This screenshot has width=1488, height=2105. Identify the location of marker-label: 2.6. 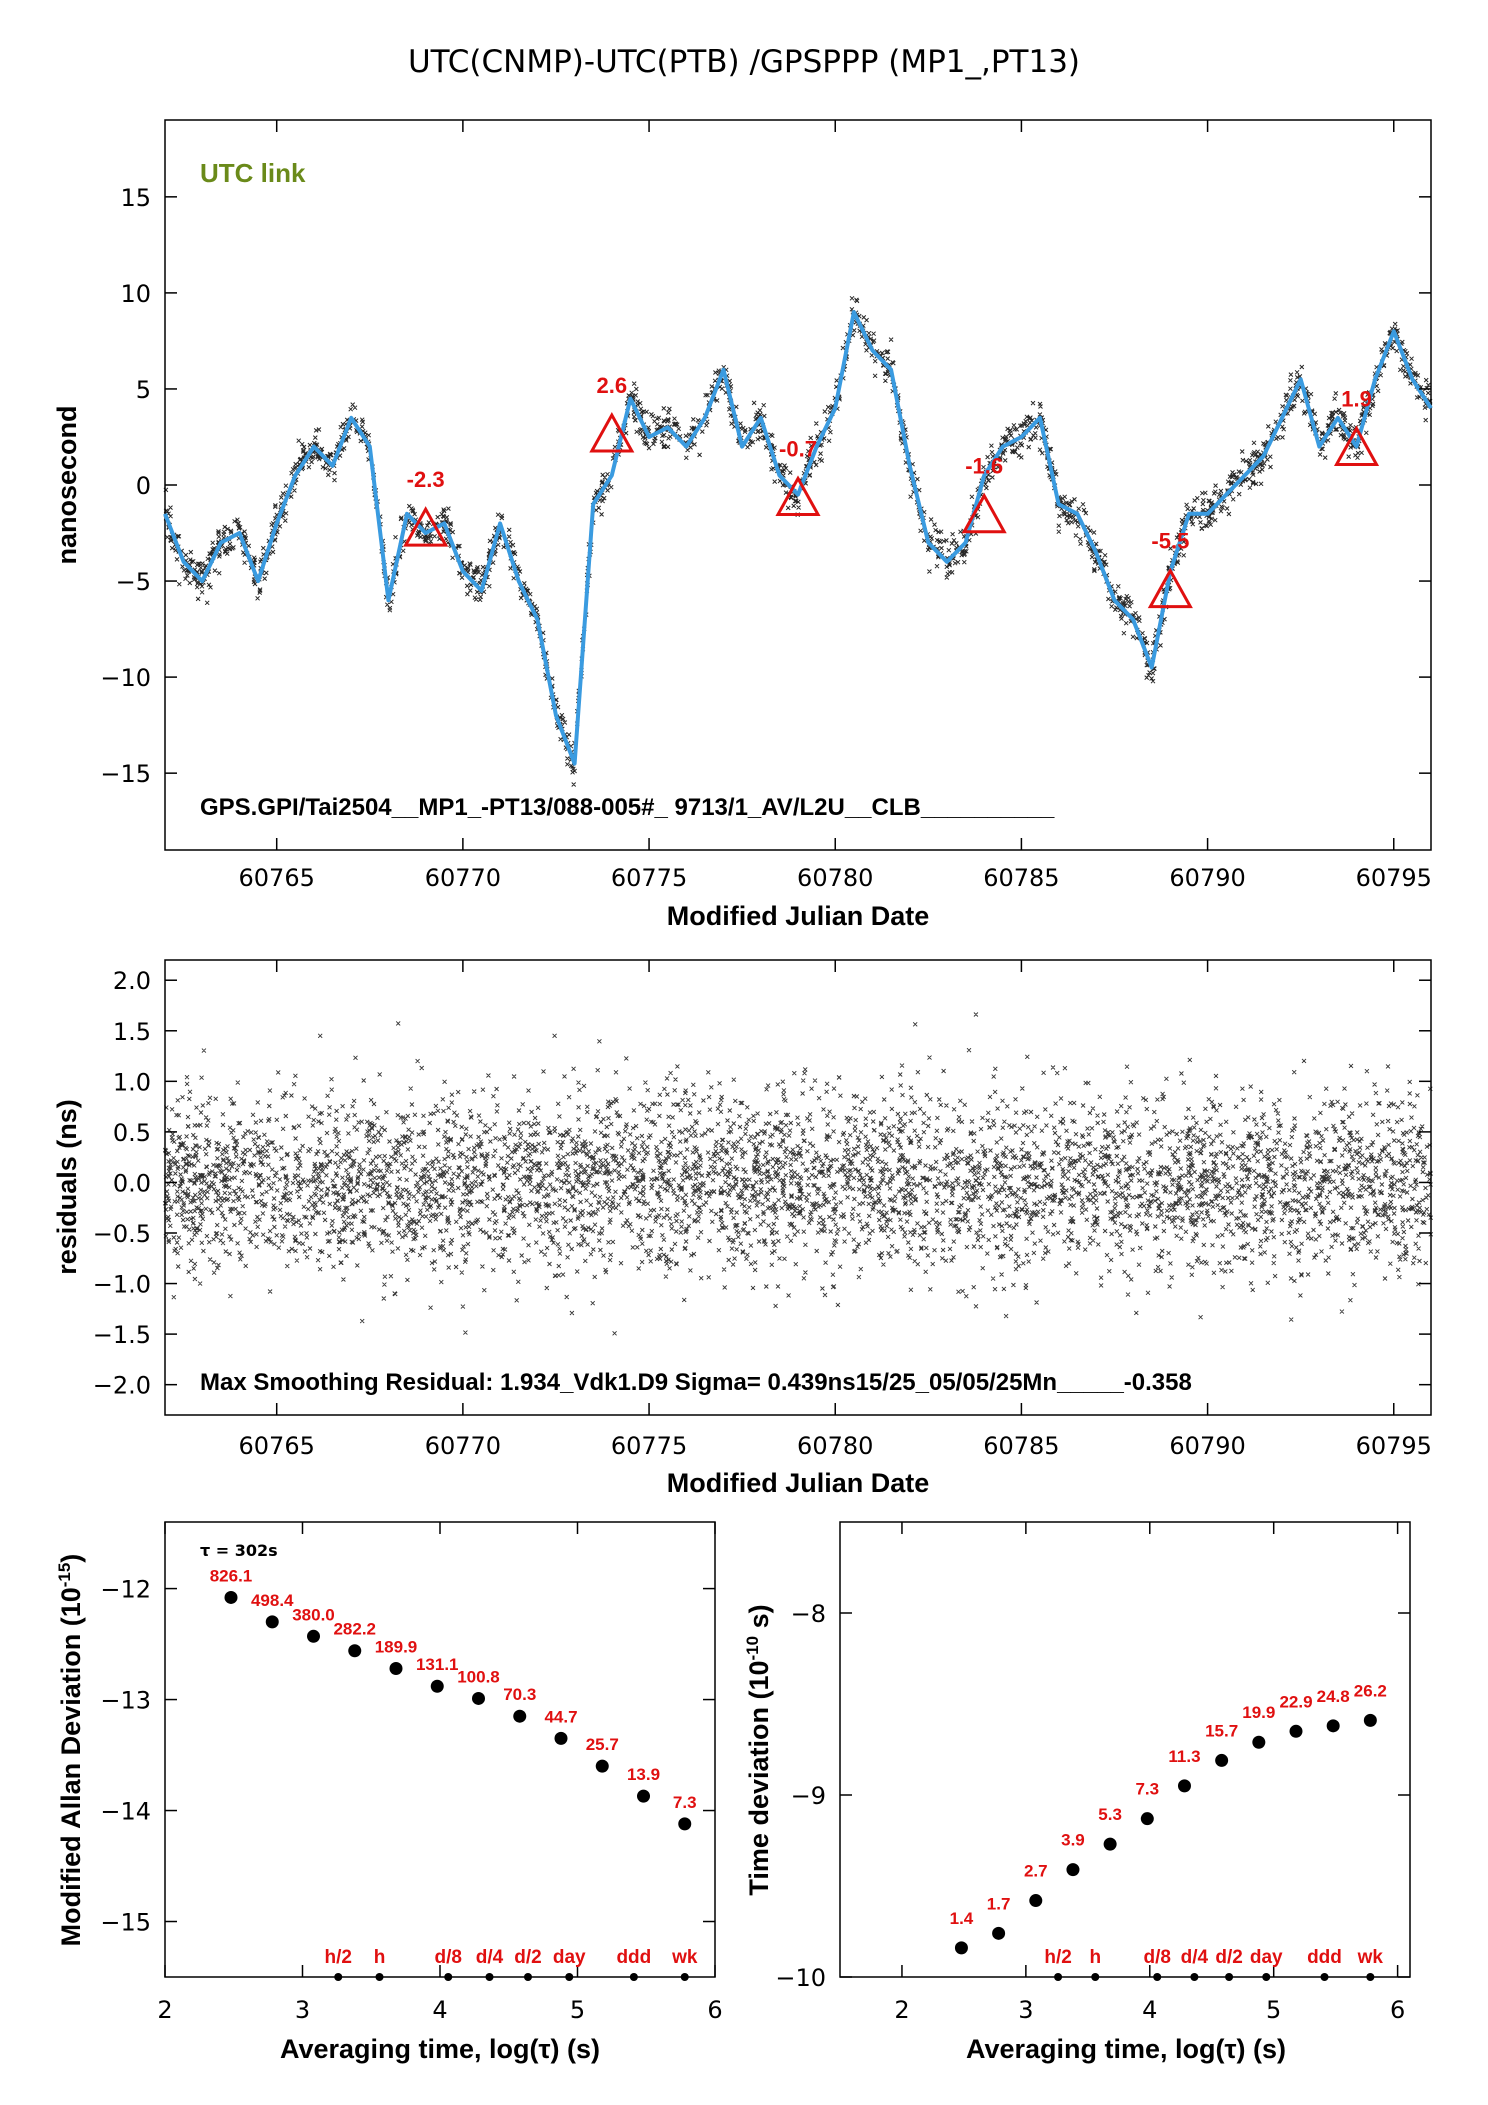
(612, 385).